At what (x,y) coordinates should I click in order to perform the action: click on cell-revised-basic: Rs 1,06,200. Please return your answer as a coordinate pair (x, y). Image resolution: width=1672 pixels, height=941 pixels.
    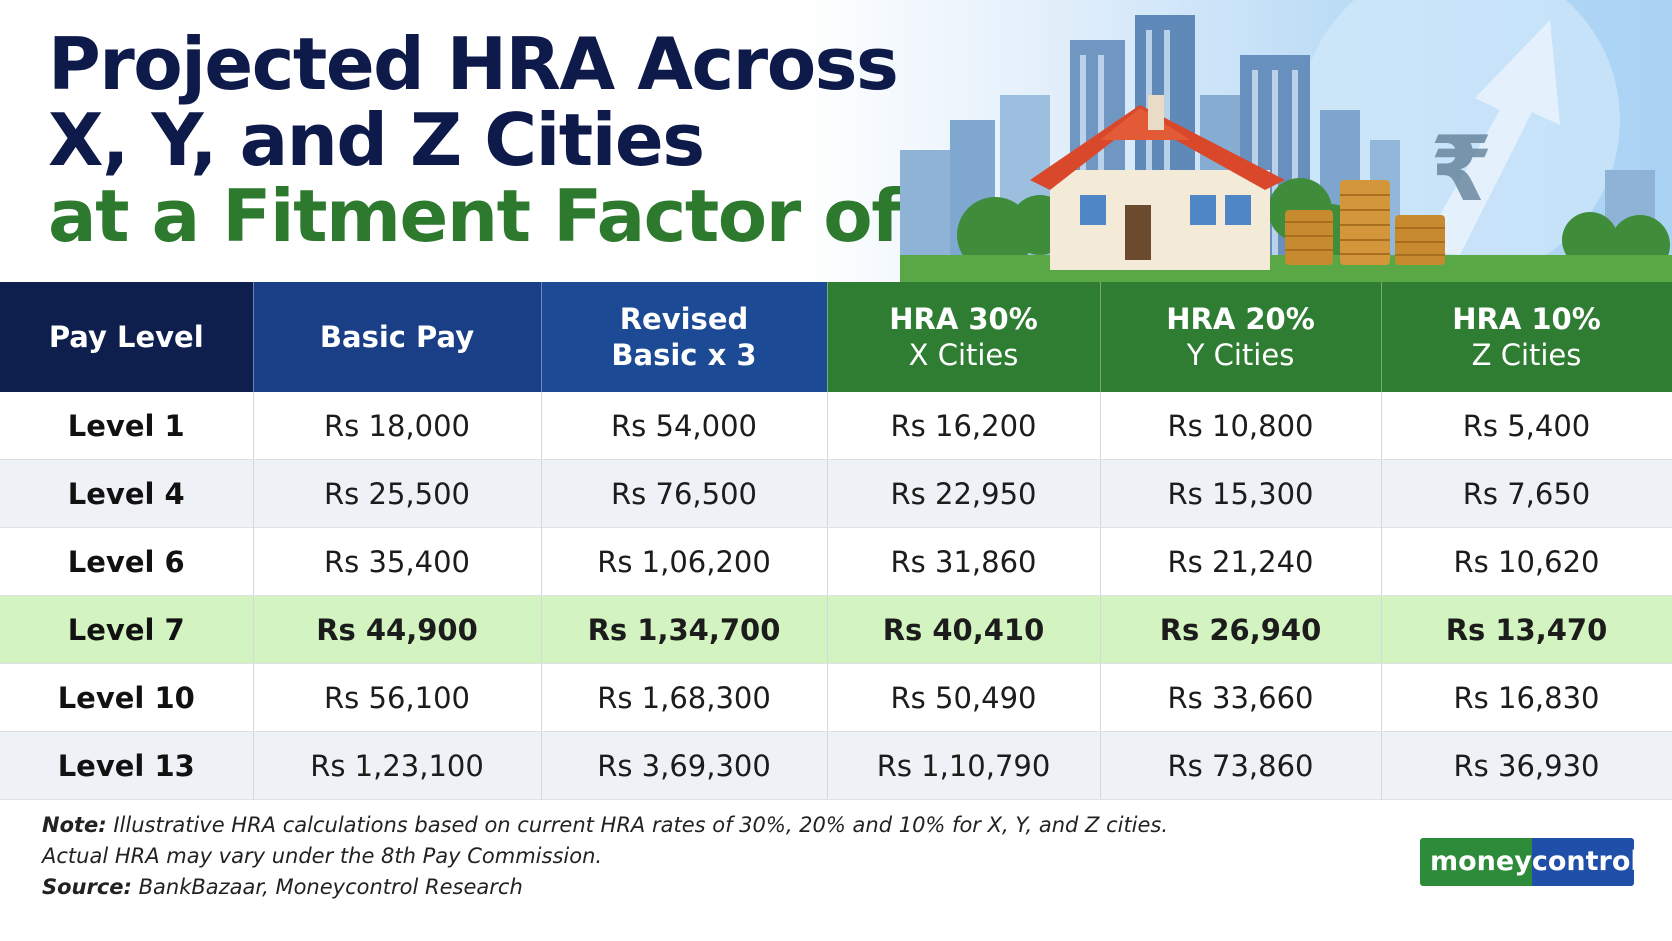
    Looking at the image, I should click on (684, 561).